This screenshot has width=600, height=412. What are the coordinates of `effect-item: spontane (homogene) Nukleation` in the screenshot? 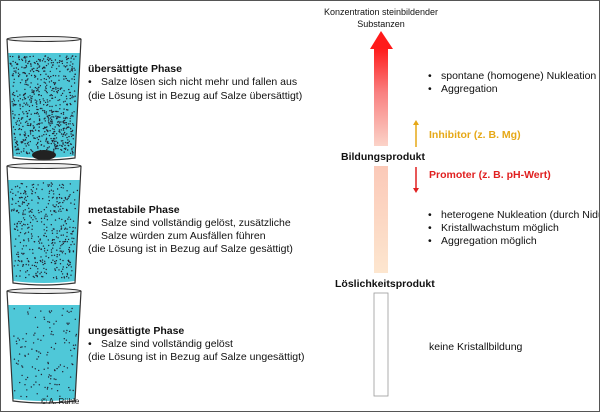 It's located at (512, 76).